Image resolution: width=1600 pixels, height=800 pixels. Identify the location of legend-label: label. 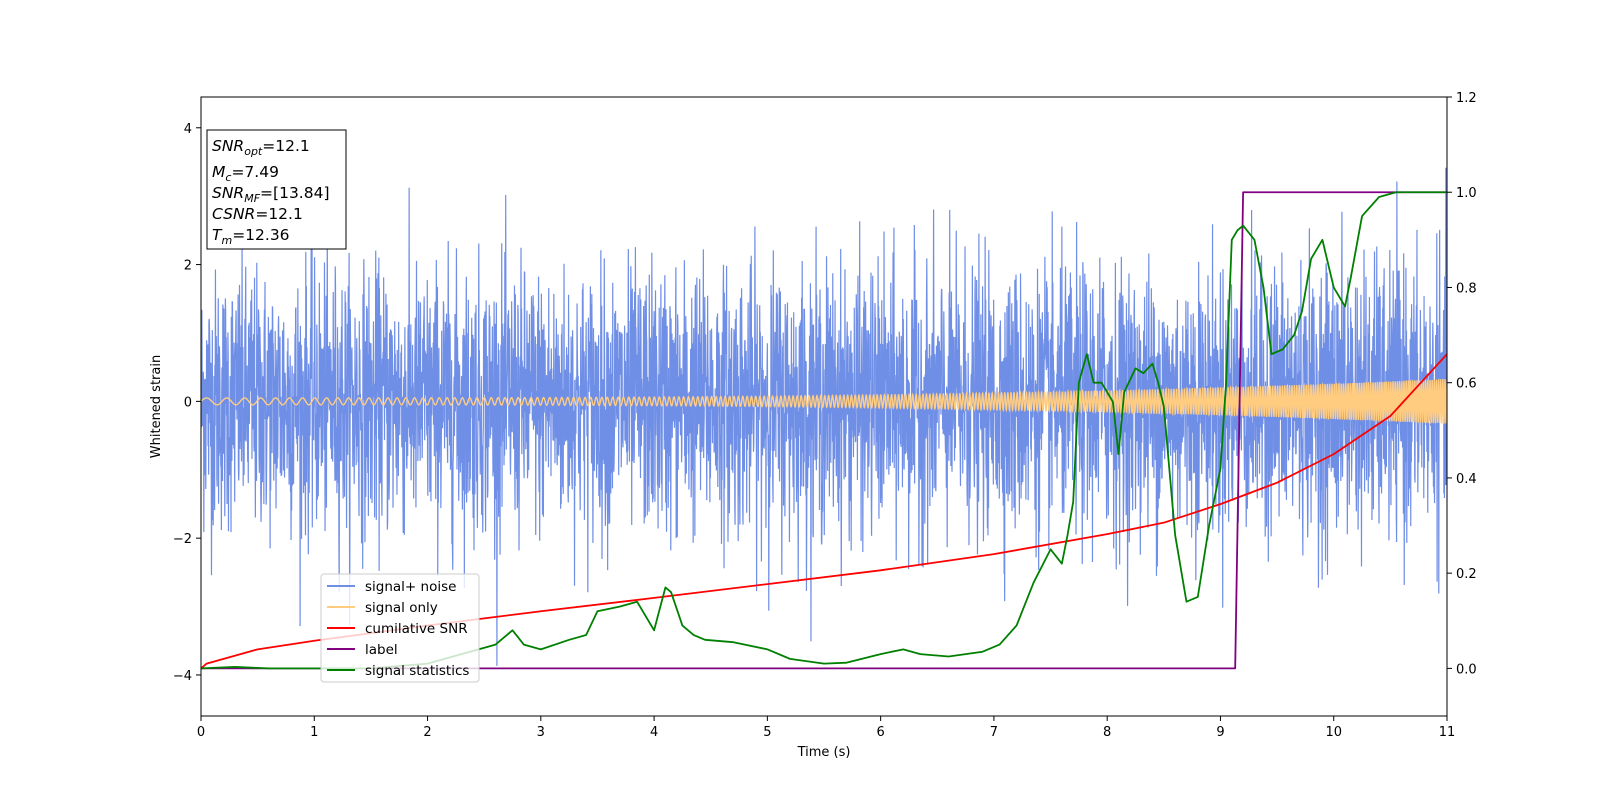
(381, 650).